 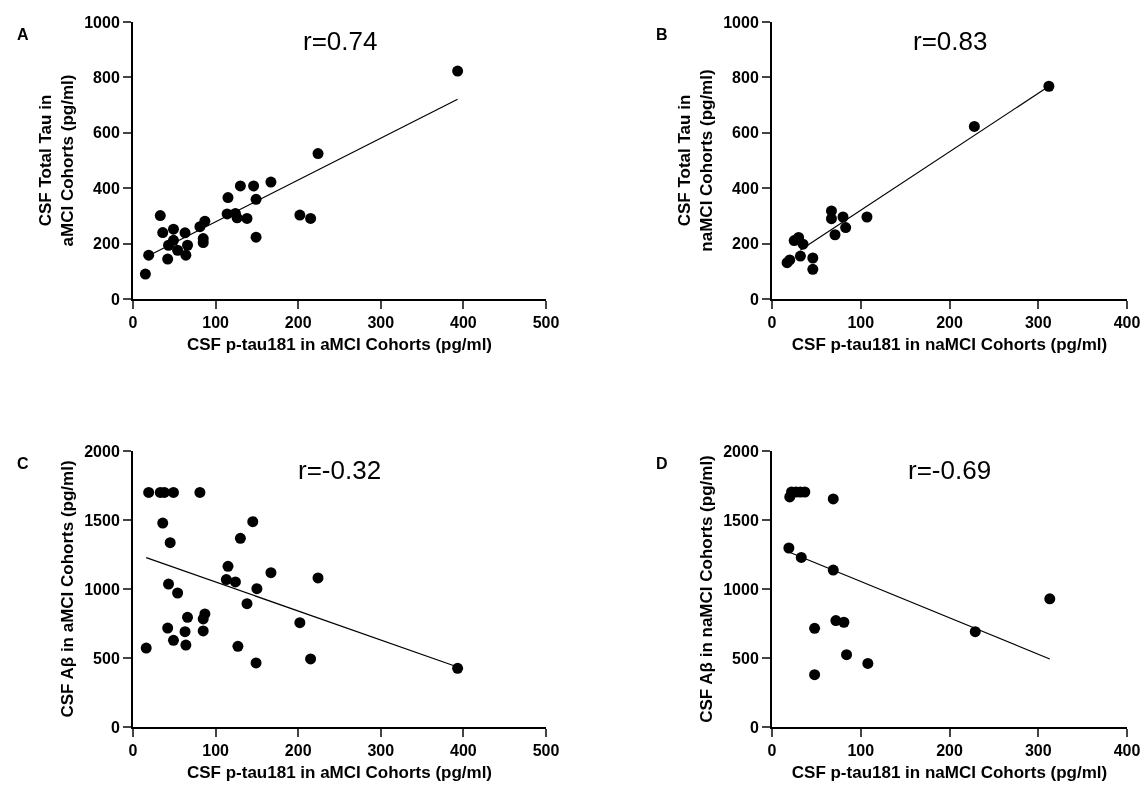 I want to click on annotation: r=0.83, so click(x=950, y=41).